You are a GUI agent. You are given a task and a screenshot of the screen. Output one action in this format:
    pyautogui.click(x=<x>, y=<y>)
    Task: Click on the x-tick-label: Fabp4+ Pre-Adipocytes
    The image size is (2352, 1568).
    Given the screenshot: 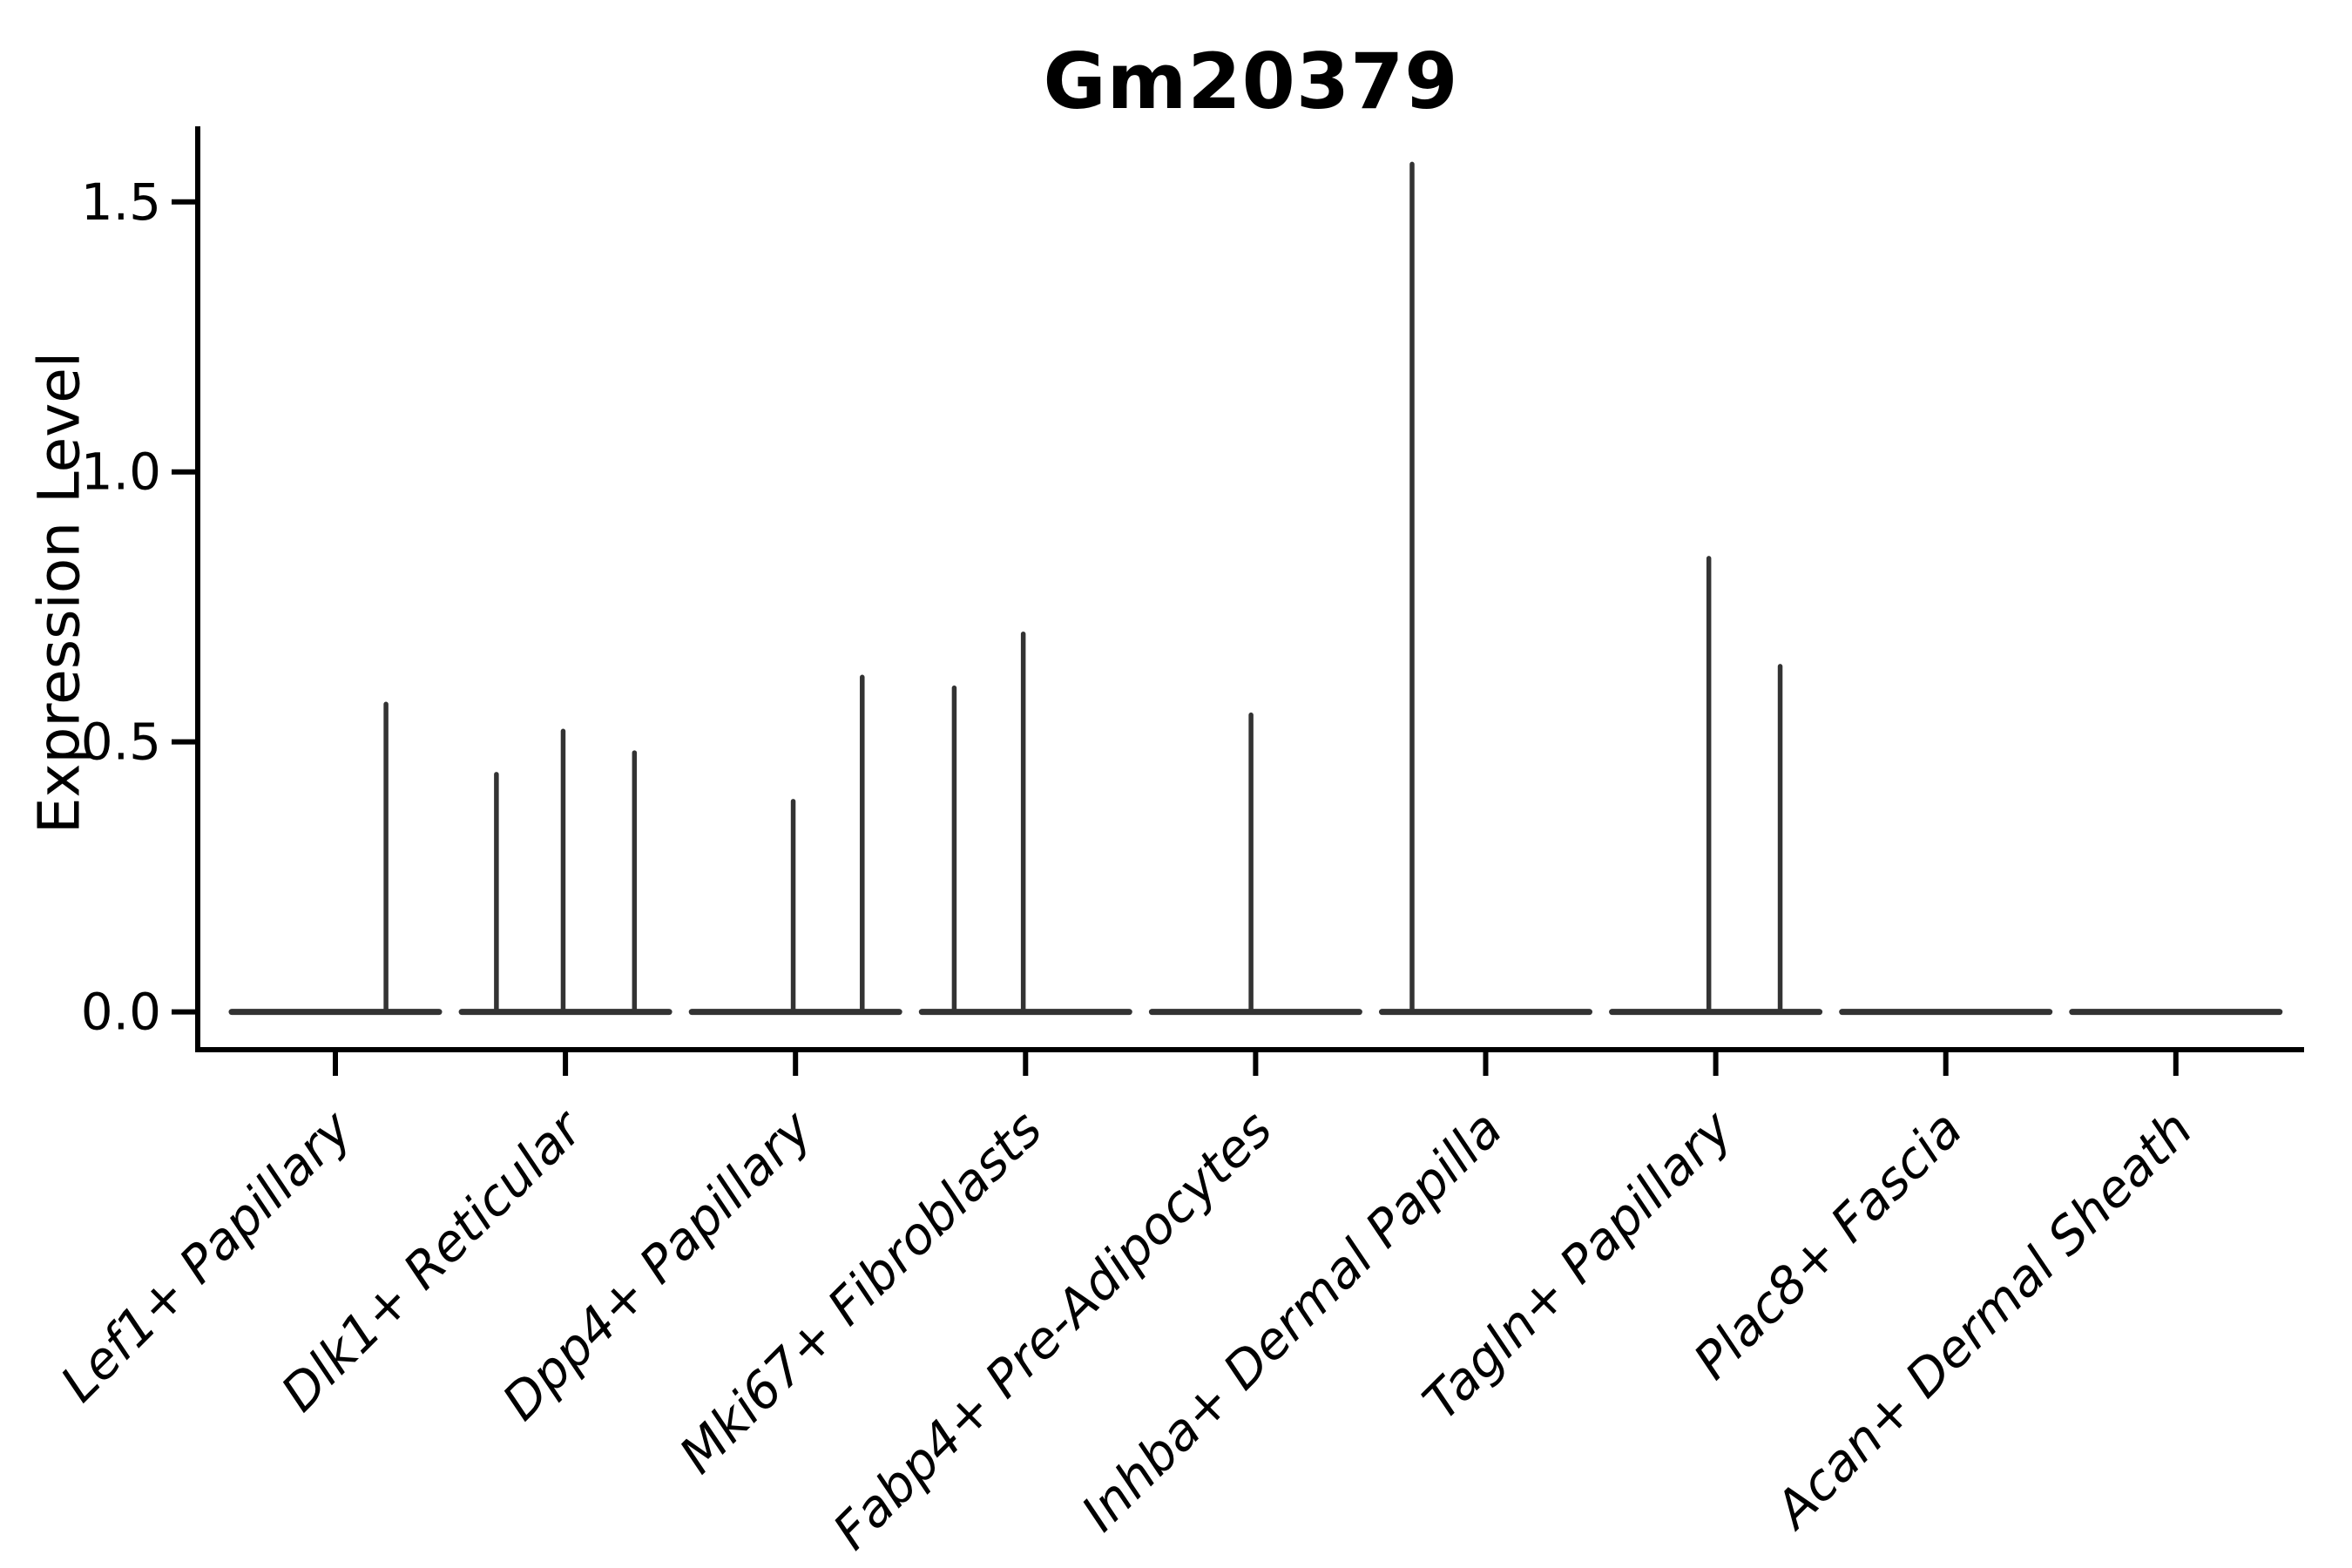 What is the action you would take?
    pyautogui.click(x=1052, y=1330)
    